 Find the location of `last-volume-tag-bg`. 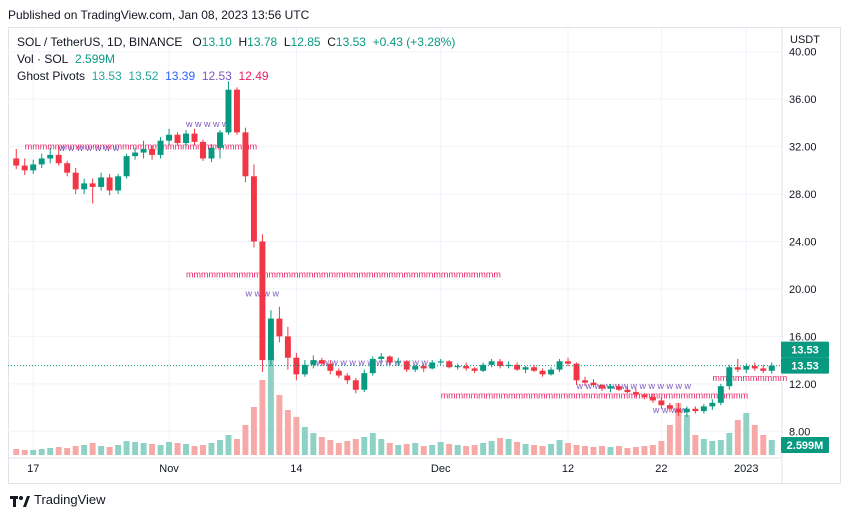

last-volume-tag-bg is located at coordinates (805, 445).